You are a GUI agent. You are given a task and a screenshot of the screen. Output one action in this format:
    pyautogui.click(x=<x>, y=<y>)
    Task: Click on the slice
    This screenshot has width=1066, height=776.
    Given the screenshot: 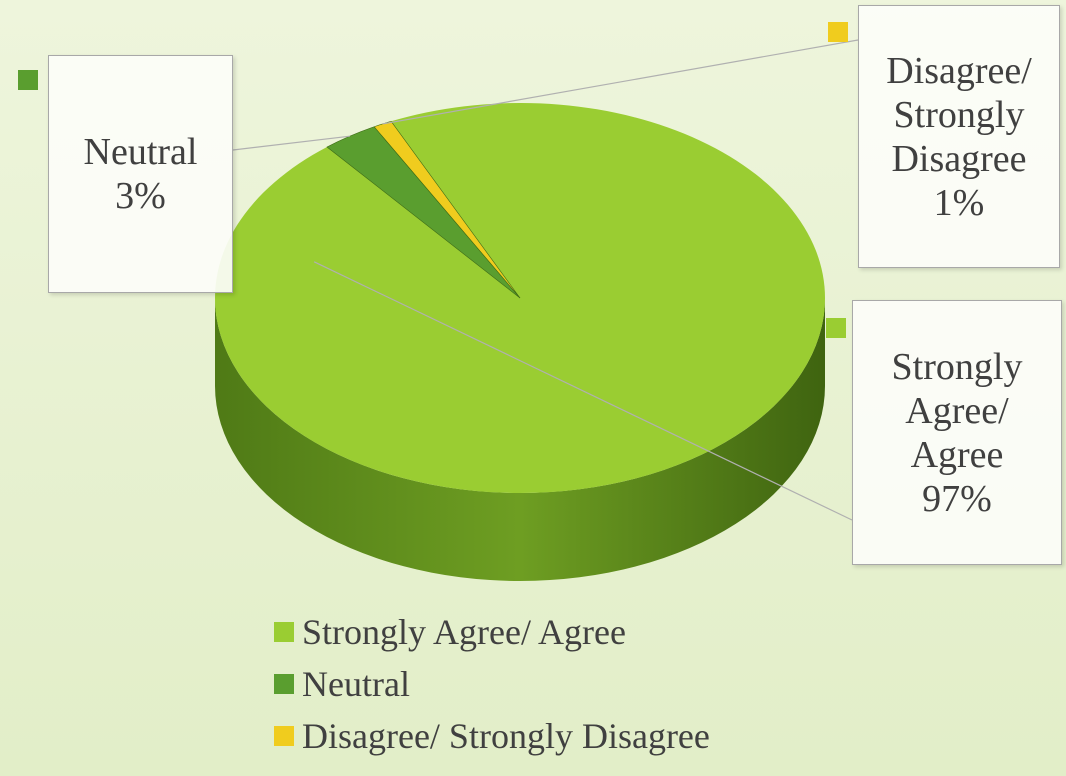 What is the action you would take?
    pyautogui.click(x=447, y=209)
    